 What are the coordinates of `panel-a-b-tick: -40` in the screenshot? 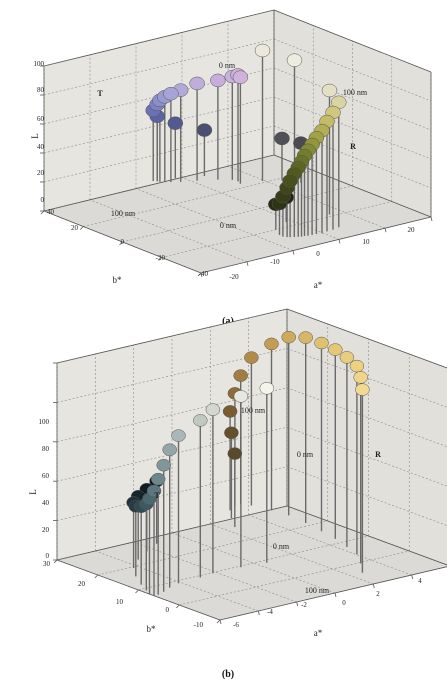 It's located at (204, 274).